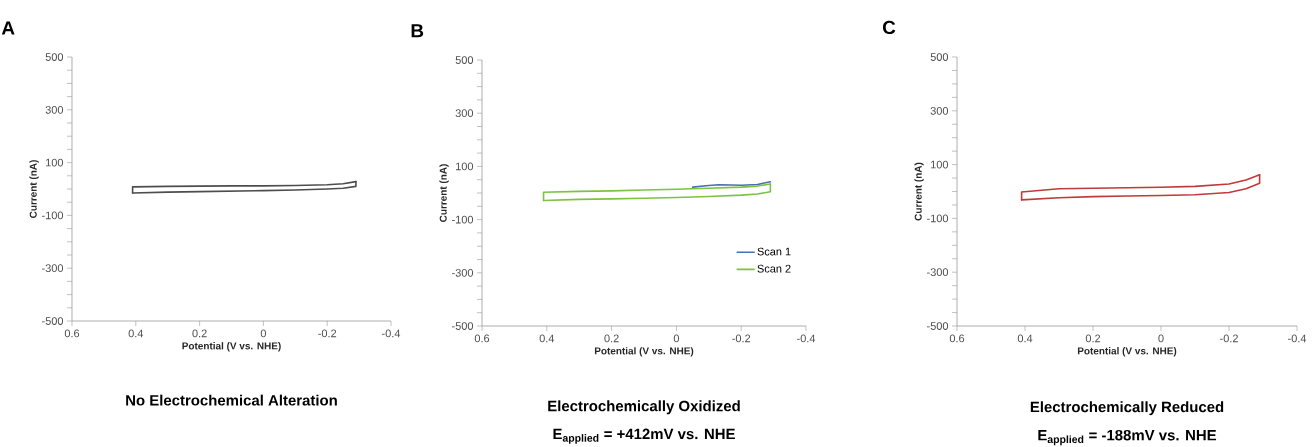  I want to click on text: Electrochemically Reduced, so click(1127, 408).